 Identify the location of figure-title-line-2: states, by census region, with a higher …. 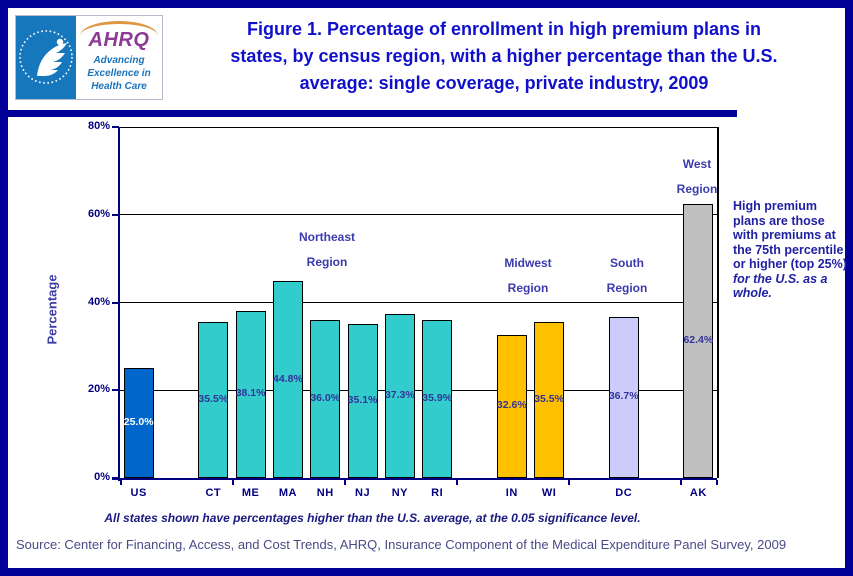
(504, 56).